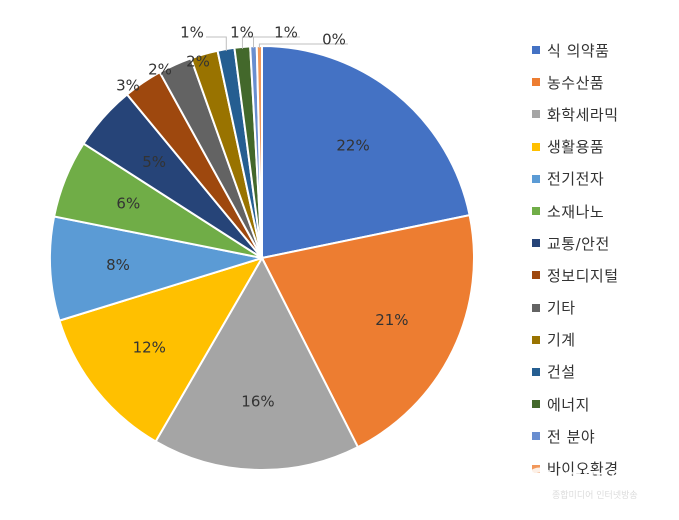 This screenshot has width=679, height=520. I want to click on legend-item: 기타, so click(602, 308).